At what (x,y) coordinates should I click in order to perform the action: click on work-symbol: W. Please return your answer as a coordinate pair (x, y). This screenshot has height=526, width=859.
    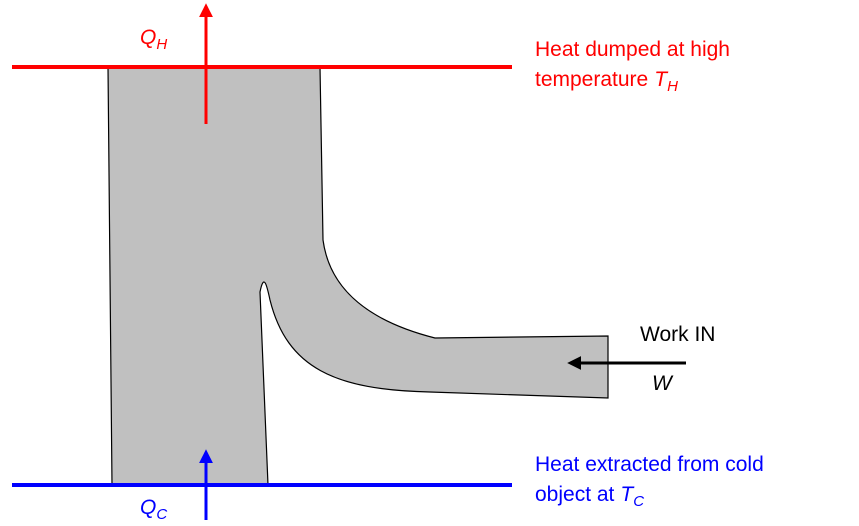
    Looking at the image, I should click on (663, 383).